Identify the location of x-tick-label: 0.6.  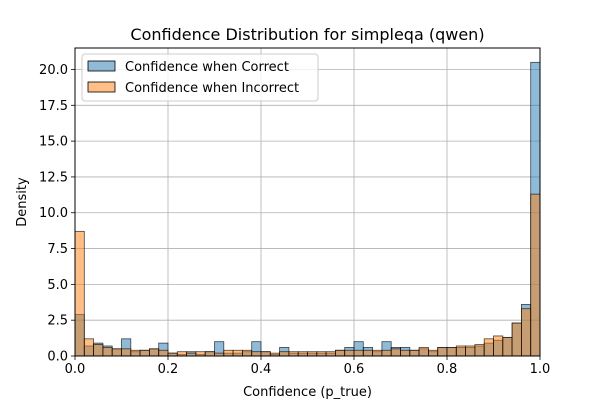
(354, 369).